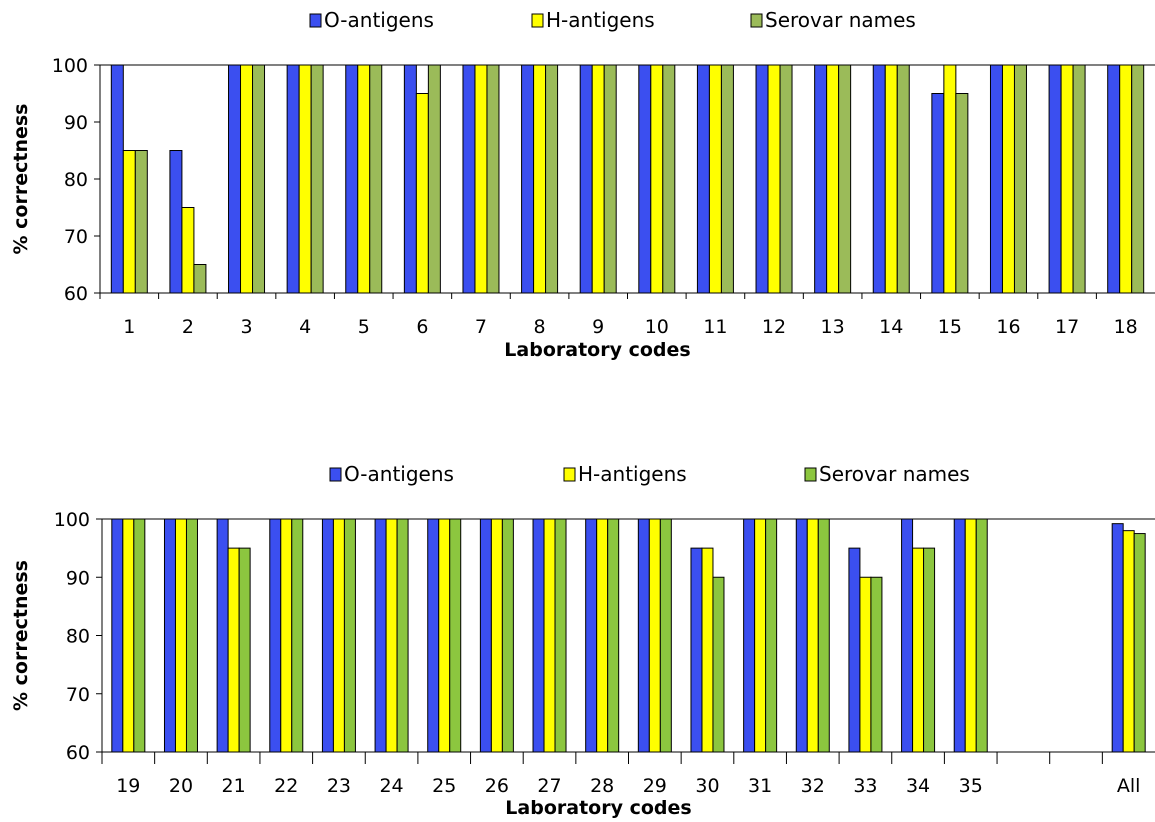 The image size is (1155, 822). What do you see at coordinates (76, 237) in the screenshot?
I see `y-tick-label: 70` at bounding box center [76, 237].